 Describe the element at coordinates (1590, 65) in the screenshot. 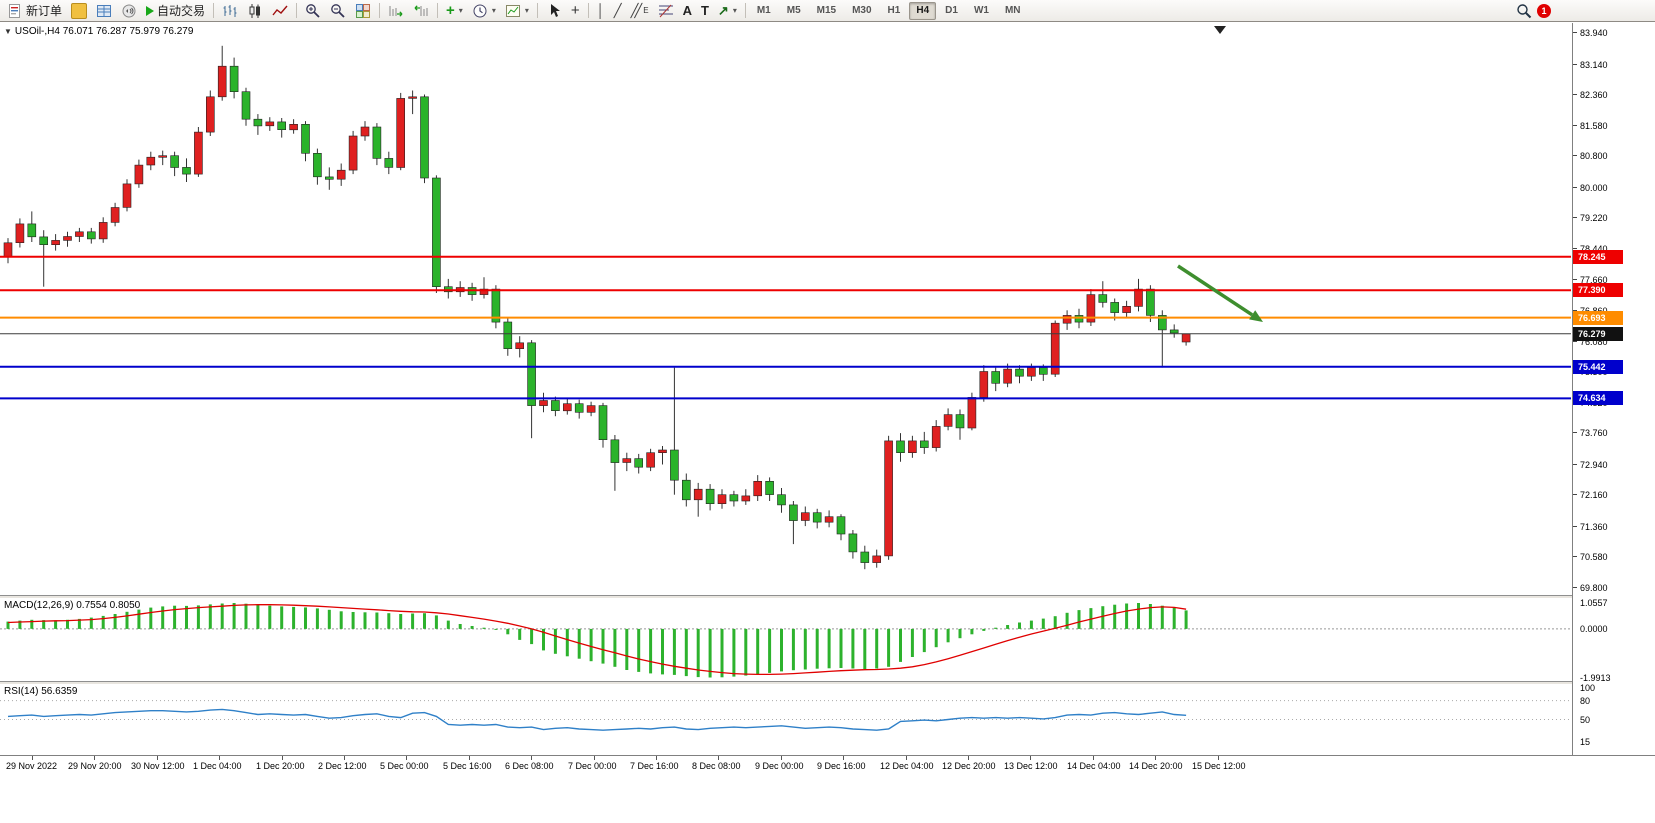

I see `price-tick-label: 83.140` at that location.